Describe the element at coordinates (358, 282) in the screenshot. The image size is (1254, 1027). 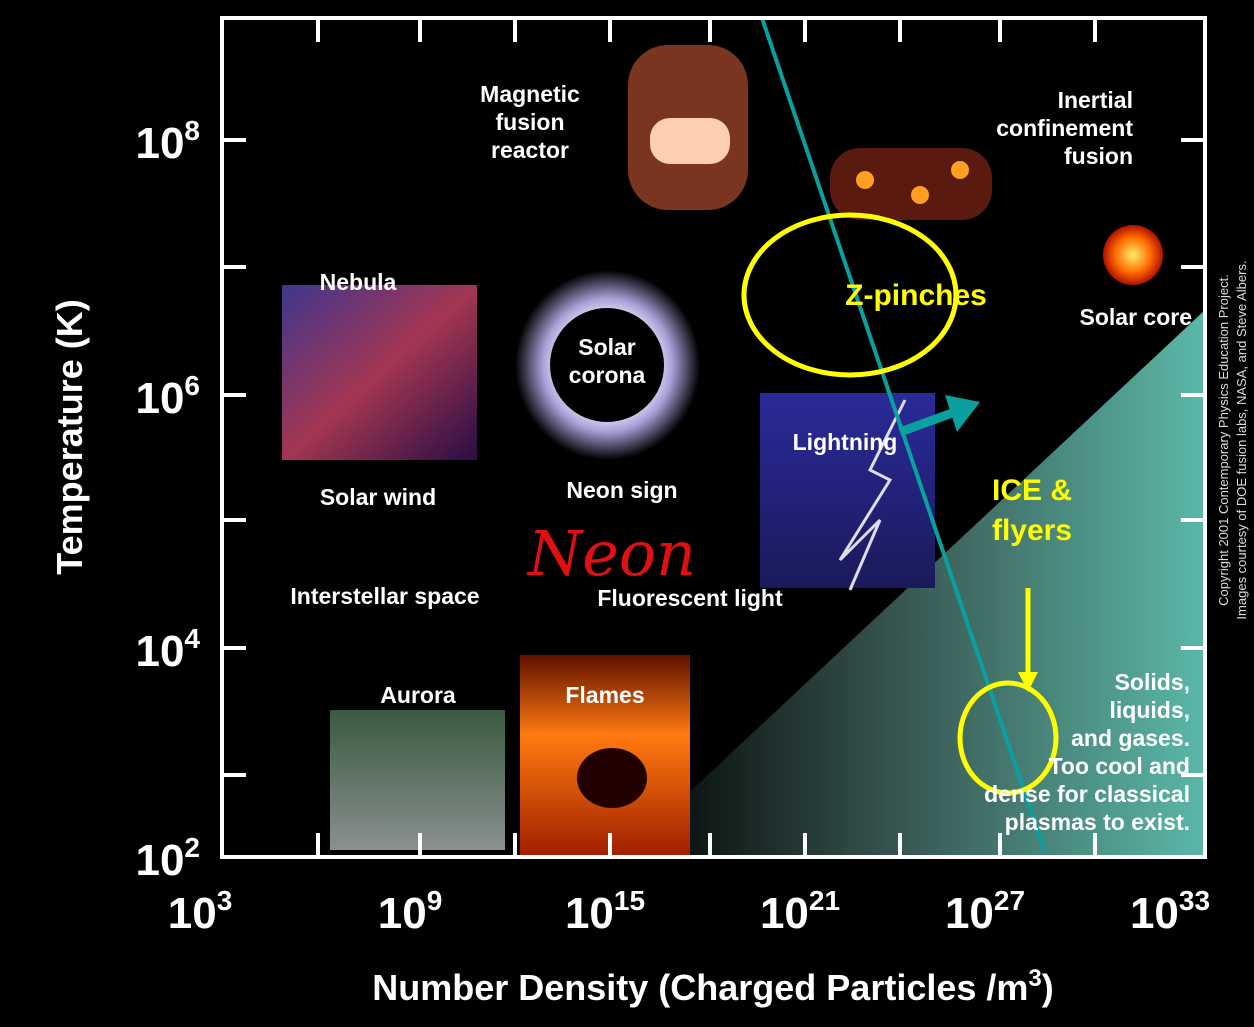
I see `region-label: Nebula` at that location.